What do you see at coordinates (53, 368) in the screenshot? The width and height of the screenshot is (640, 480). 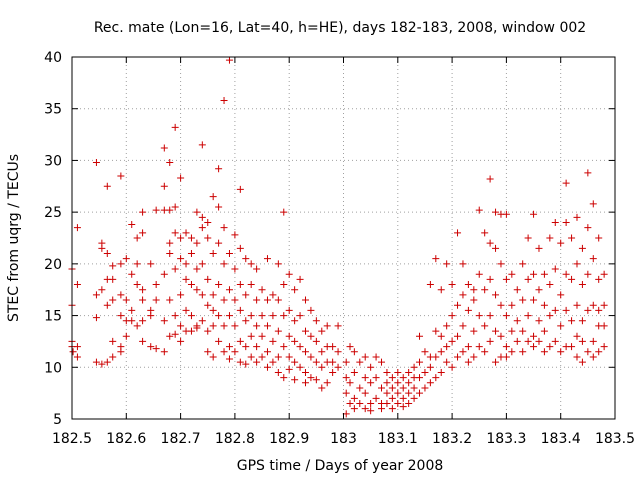 I see `y-tick-label: 10` at bounding box center [53, 368].